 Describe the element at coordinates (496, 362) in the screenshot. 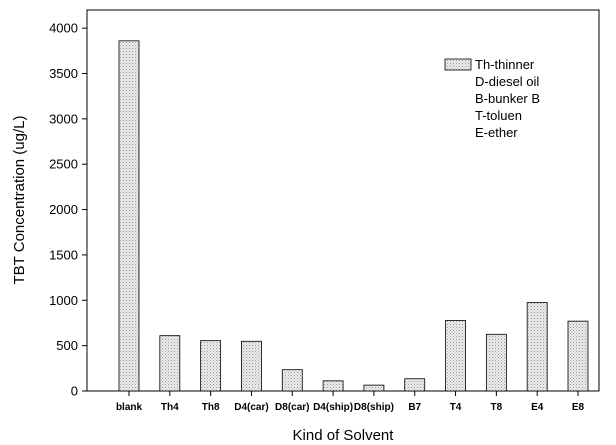

I see `bar-T8` at that location.